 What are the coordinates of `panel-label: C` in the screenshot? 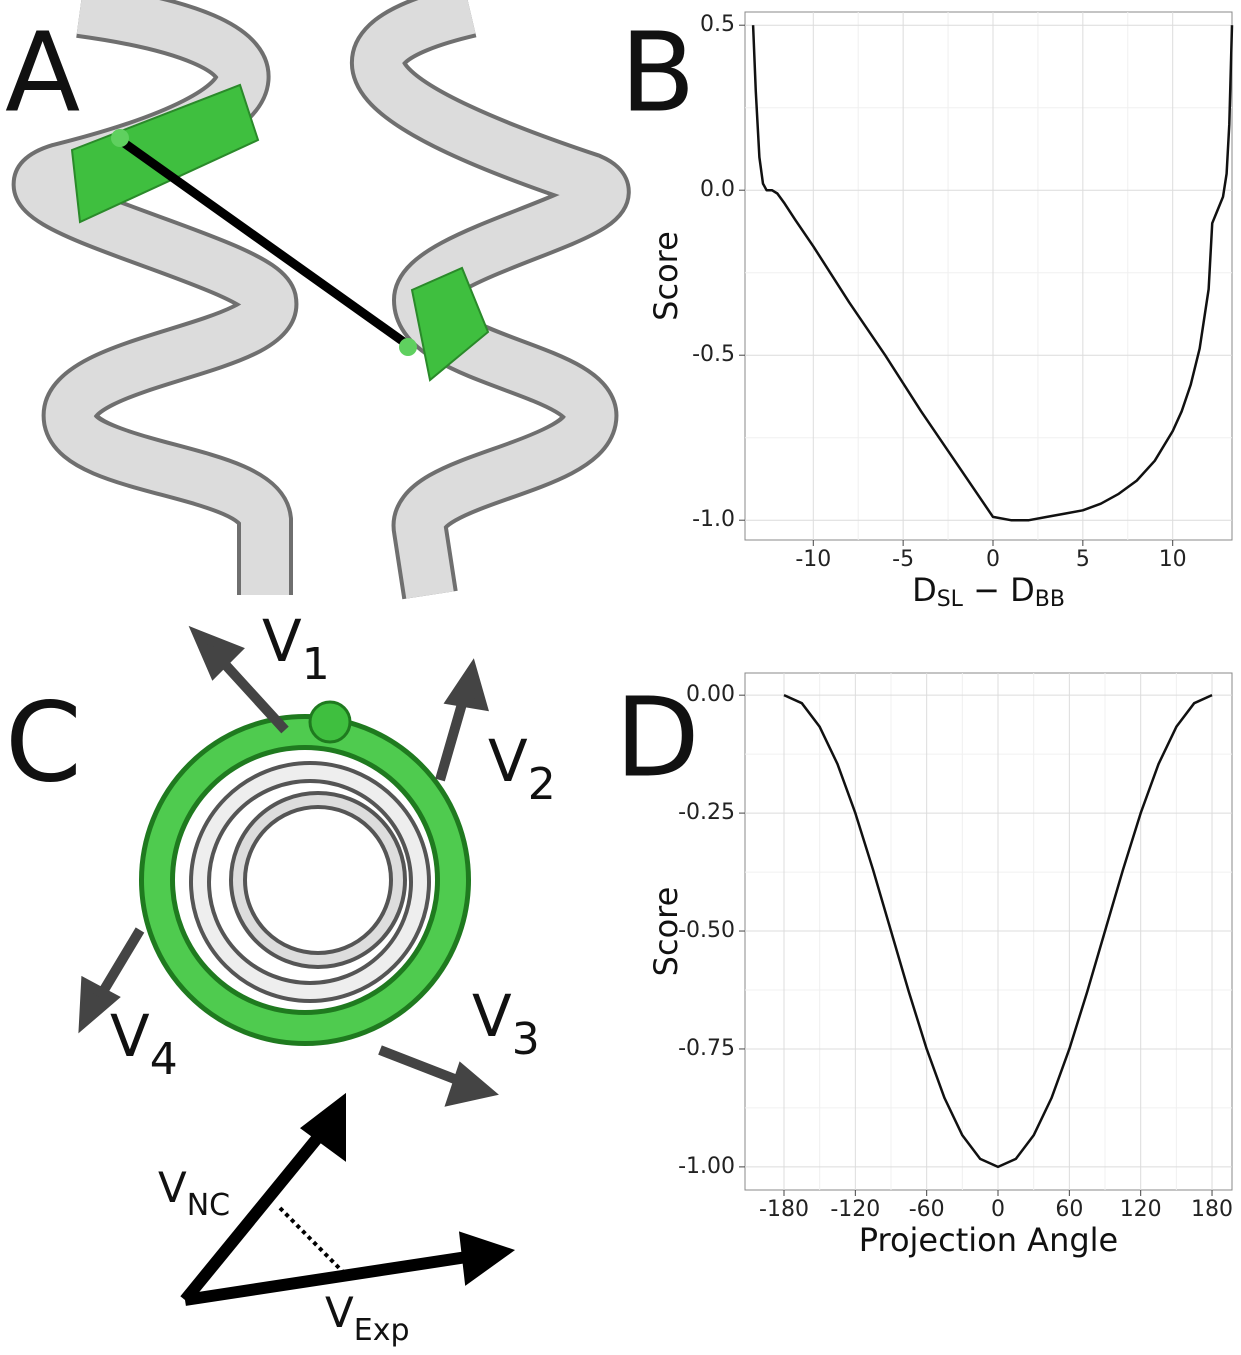 It's located at (43, 742).